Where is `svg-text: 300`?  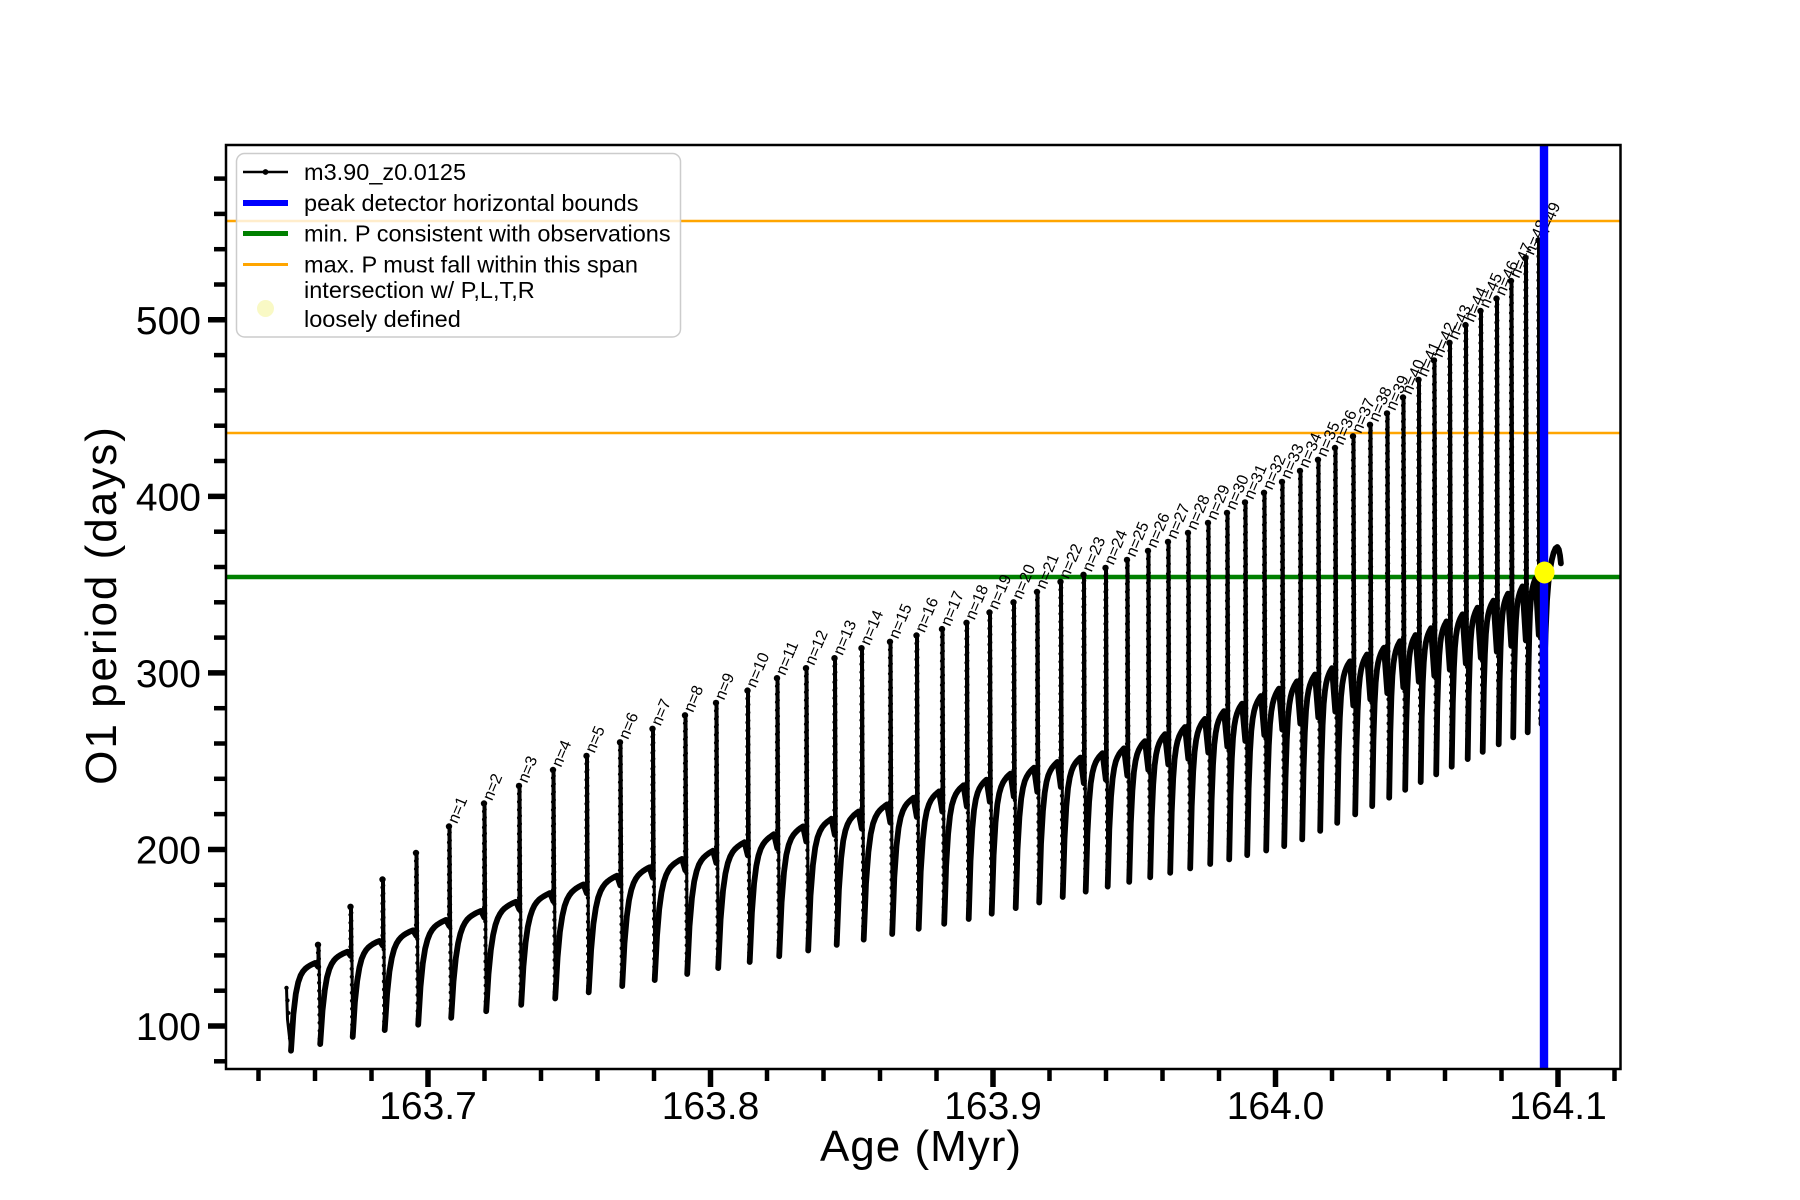
svg-text: 300 is located at coordinates (168, 674).